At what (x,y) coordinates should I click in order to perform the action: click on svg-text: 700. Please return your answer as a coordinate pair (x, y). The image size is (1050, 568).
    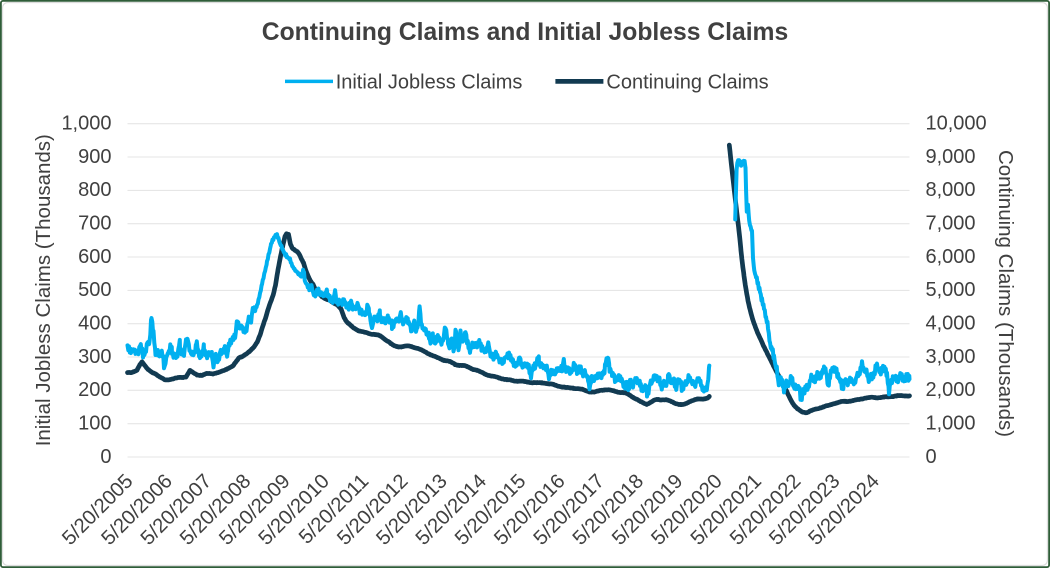
    Looking at the image, I should click on (94, 224).